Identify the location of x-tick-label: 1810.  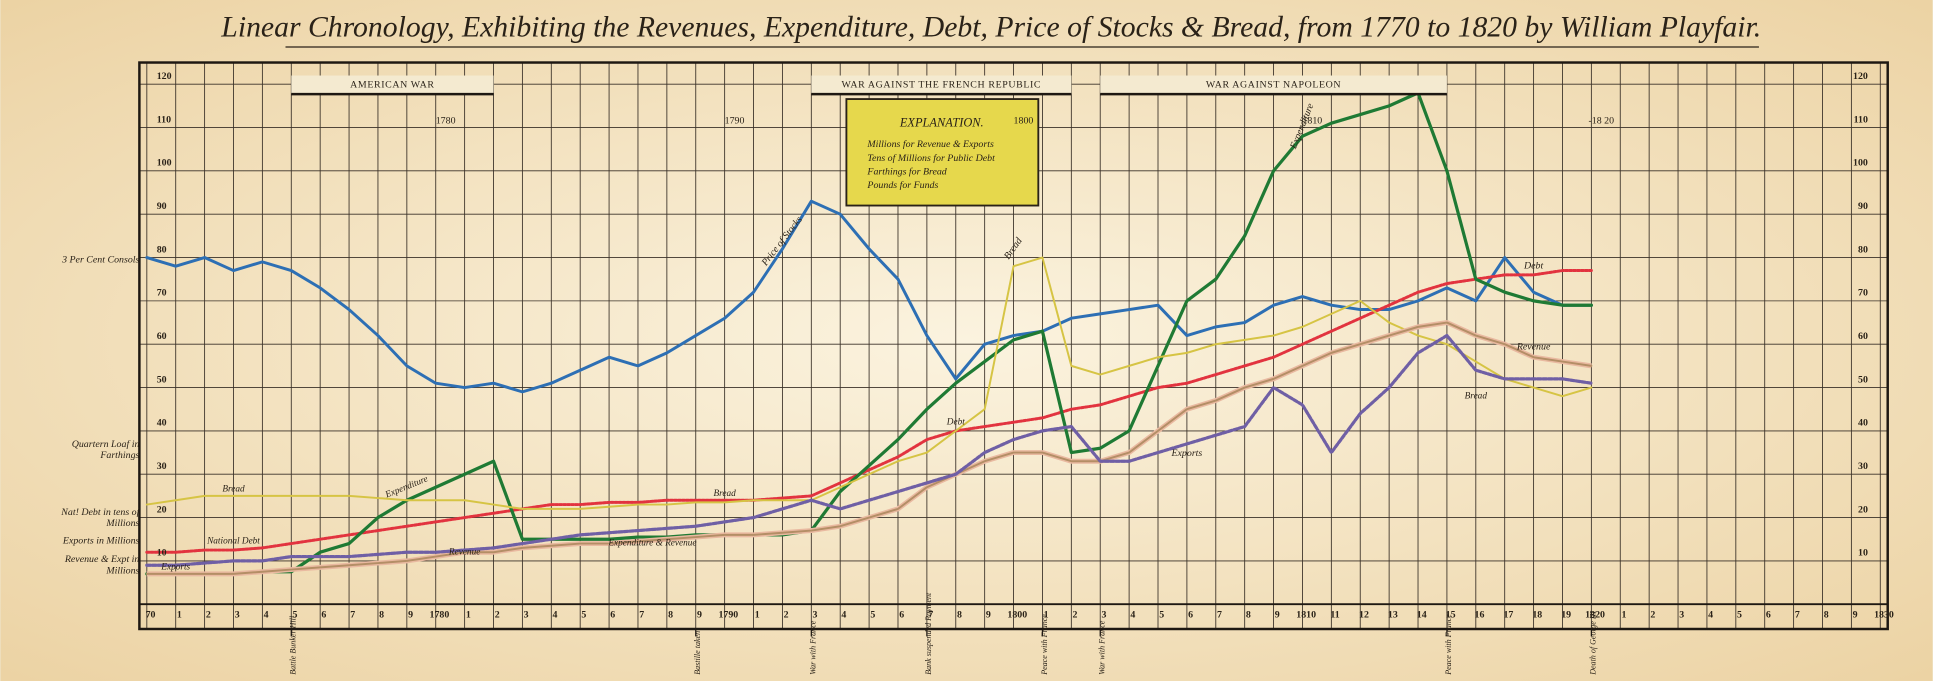
(1306, 615).